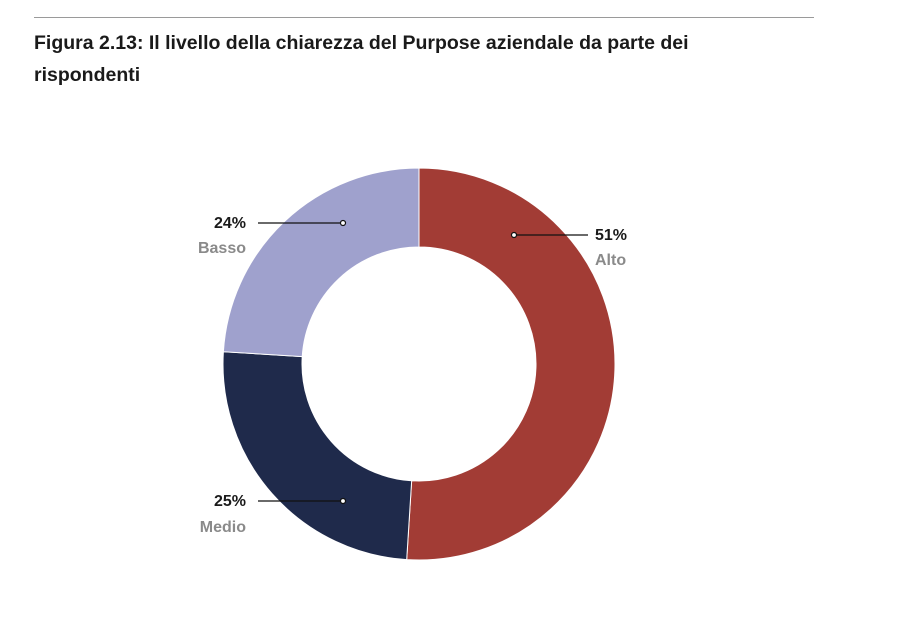 This screenshot has height=620, width=904. What do you see at coordinates (321, 262) in the screenshot?
I see `slice-basso` at bounding box center [321, 262].